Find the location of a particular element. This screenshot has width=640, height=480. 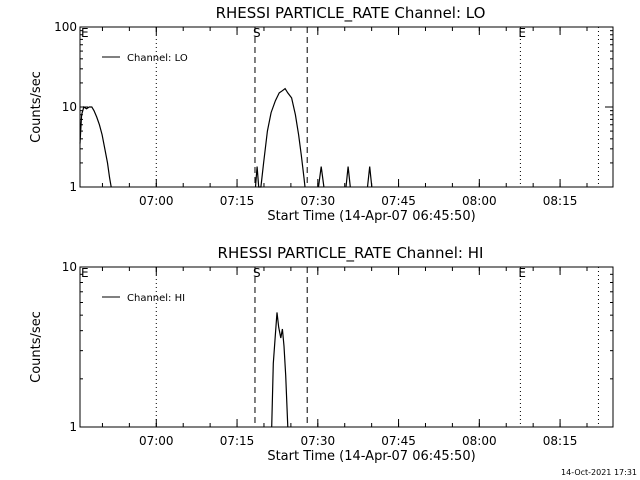

panel1-y-axis-label: Counts/sec is located at coordinates (36, 107).